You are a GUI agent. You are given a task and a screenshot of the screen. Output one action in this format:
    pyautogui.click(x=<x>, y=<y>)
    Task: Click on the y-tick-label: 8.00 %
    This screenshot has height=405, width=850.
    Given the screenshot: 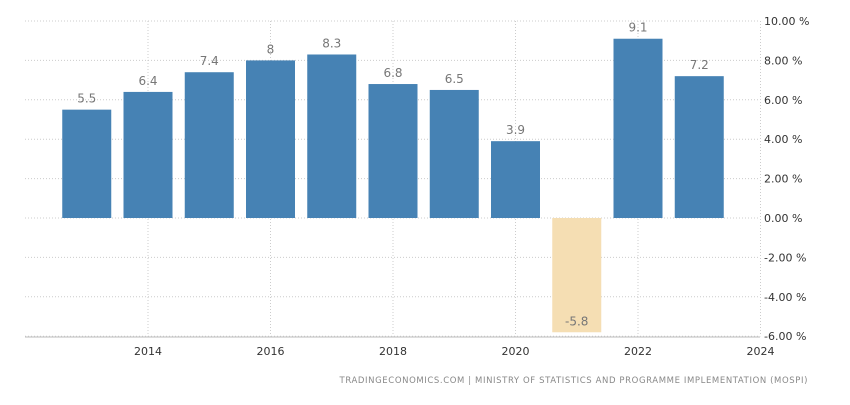 What is the action you would take?
    pyautogui.click(x=783, y=60)
    